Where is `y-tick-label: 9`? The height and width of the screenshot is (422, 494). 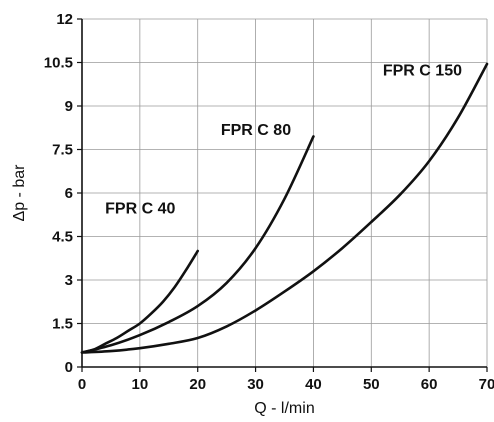 y-tick-label: 9 is located at coordinates (69, 106).